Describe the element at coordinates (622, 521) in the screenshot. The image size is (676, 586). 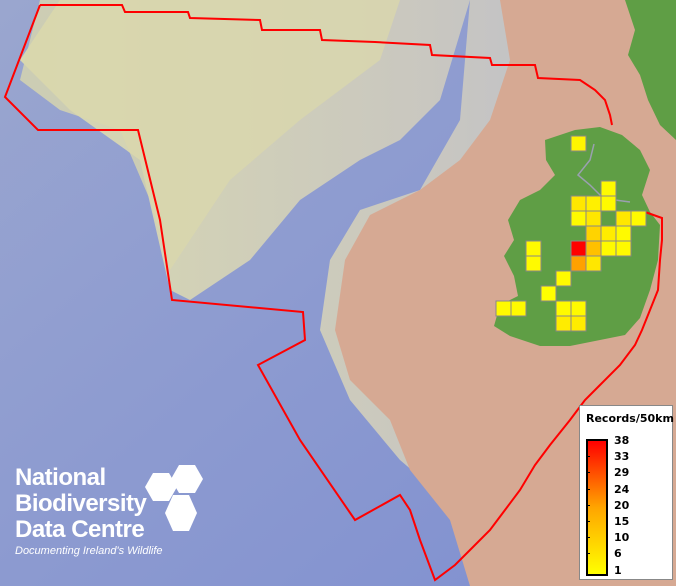
I see `legend-tick-label: 15` at that location.